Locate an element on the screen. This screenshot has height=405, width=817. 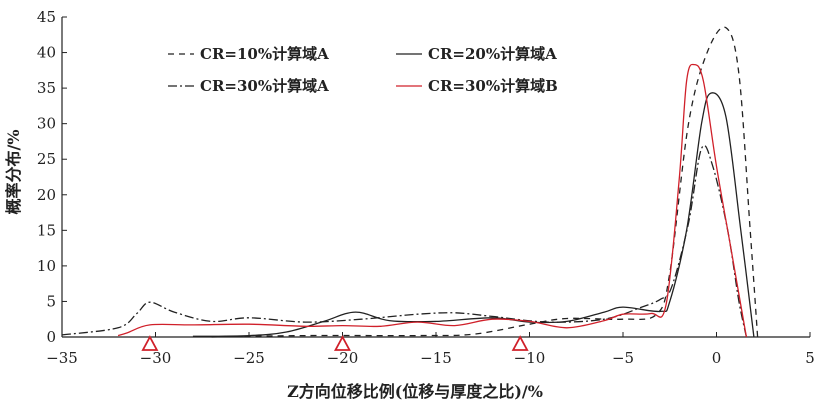
x-tick-label: −25 is located at coordinates (249, 358).